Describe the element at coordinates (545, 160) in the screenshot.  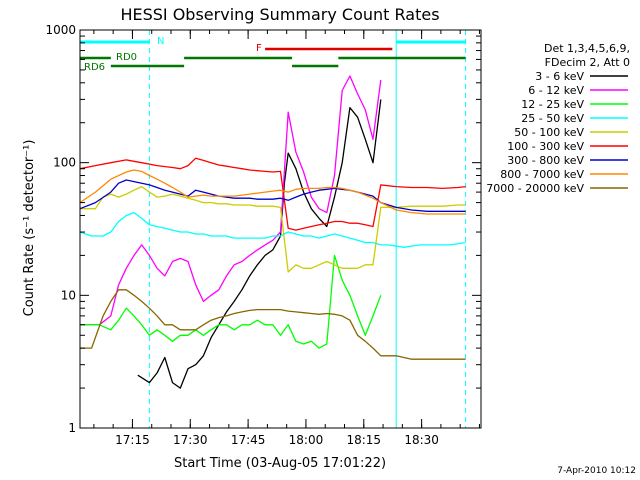
I see `legend-entry-label: 300 - 800 keV` at that location.